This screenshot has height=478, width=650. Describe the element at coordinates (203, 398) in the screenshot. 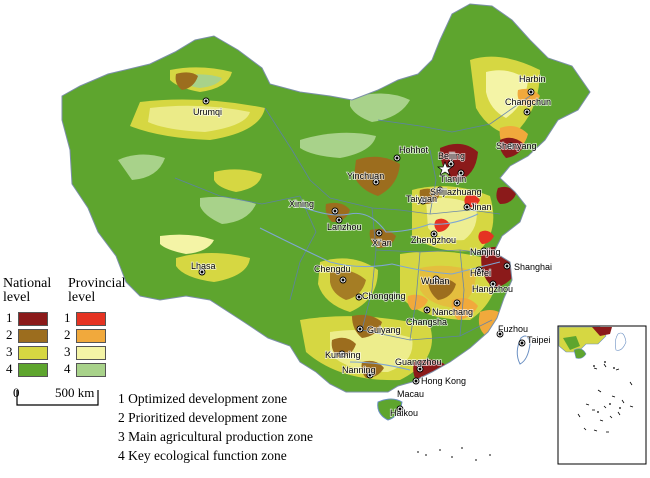

I see `zone-label-1: 1 Optimized development zone` at that location.